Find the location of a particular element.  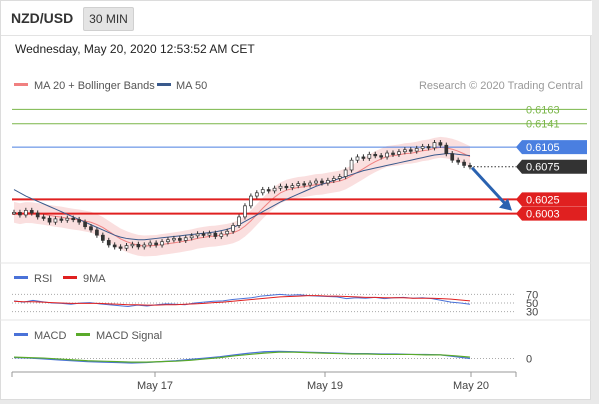

credit-text: Research © 2020 Trading Central is located at coordinates (501, 86).